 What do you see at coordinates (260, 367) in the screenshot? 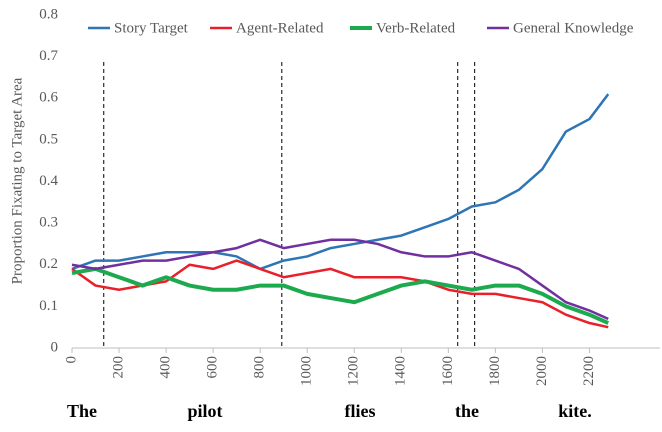
I see `x-tick-label: 800` at bounding box center [260, 367].